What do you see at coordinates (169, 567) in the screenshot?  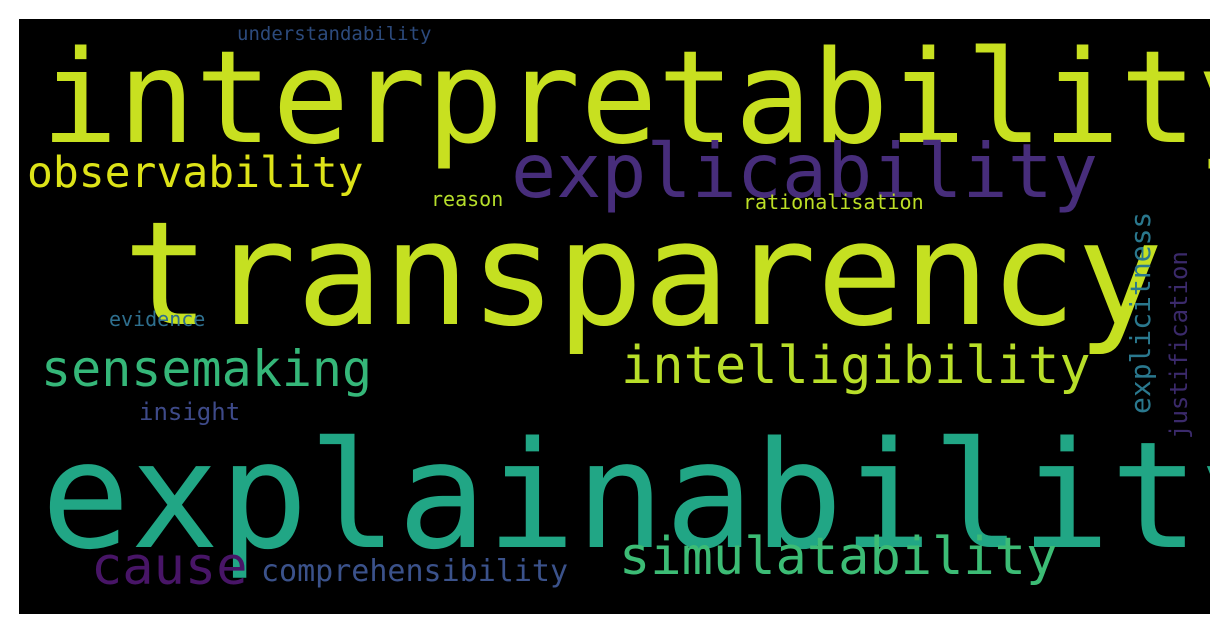 I see `word-cause: cause` at bounding box center [169, 567].